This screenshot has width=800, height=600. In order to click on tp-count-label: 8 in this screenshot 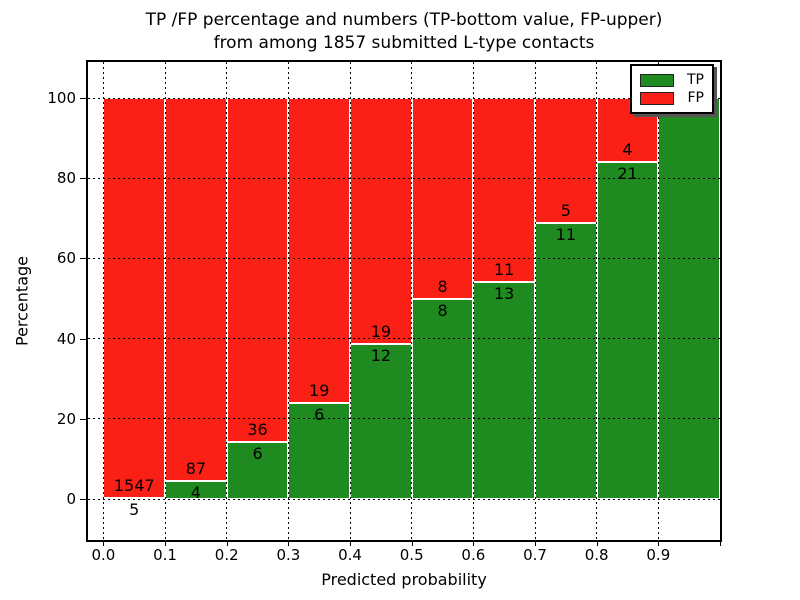, I will do `click(442, 310)`.